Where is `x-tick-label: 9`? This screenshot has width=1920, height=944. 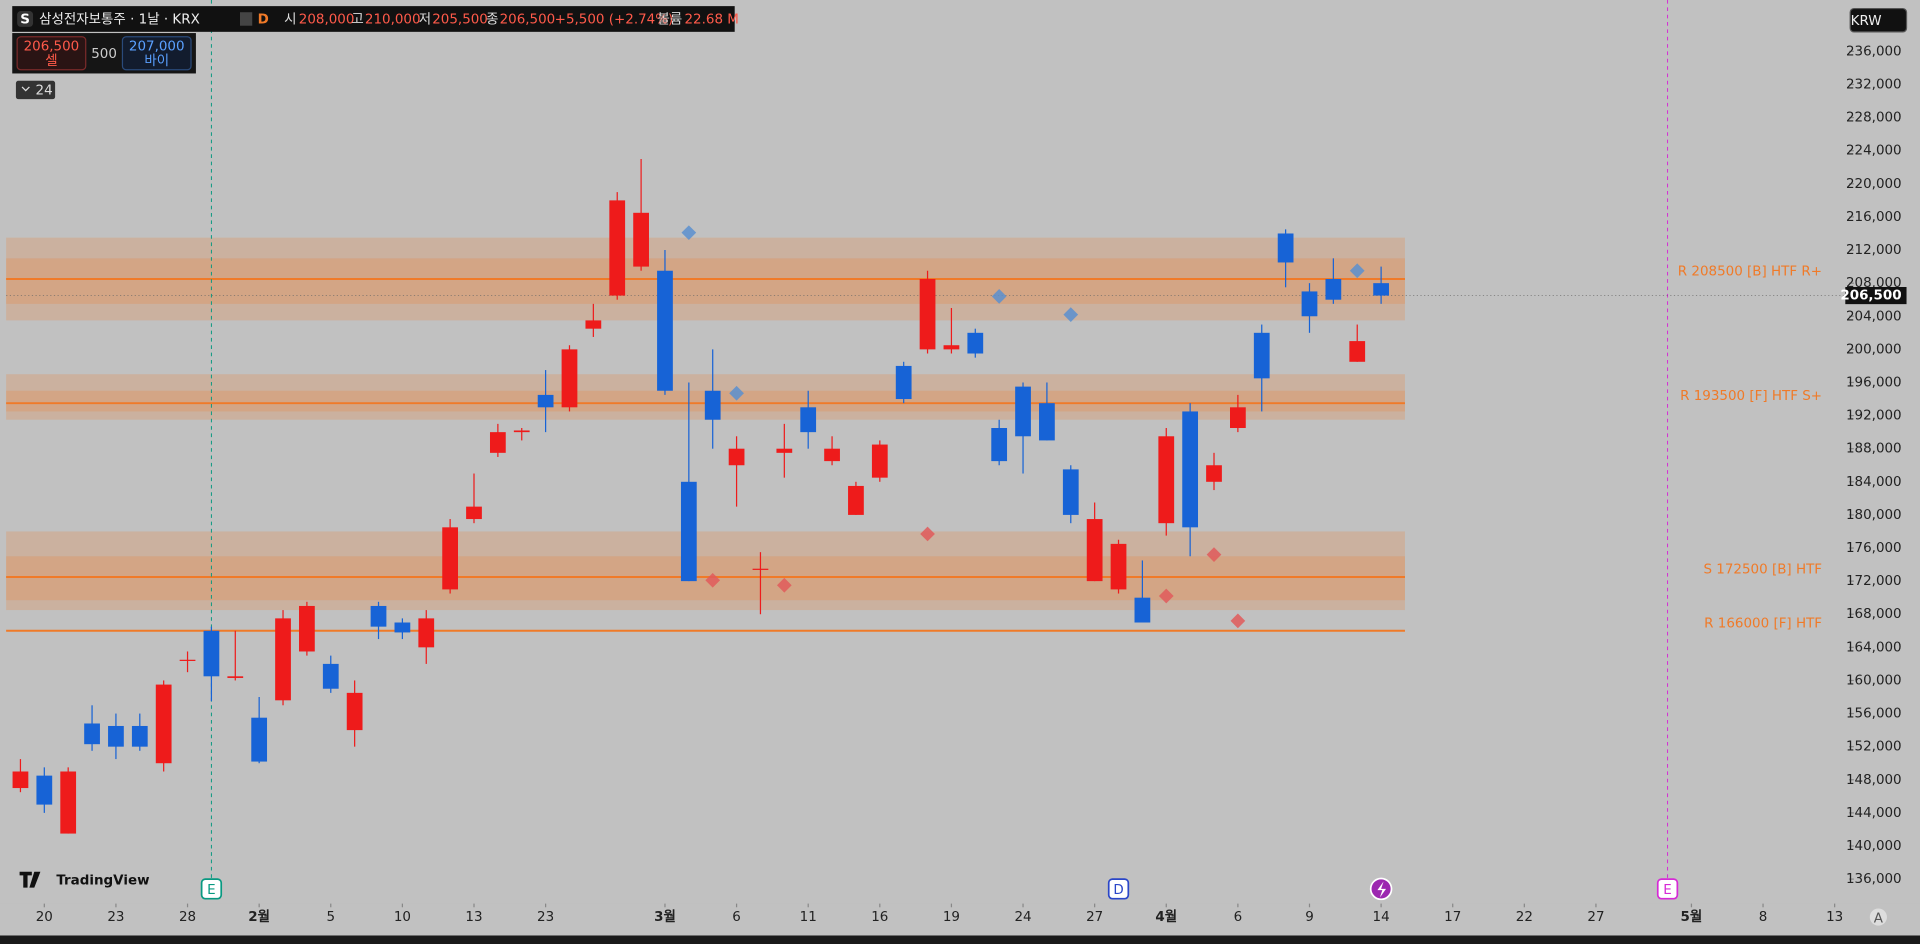 x-tick-label: 9 is located at coordinates (1309, 917).